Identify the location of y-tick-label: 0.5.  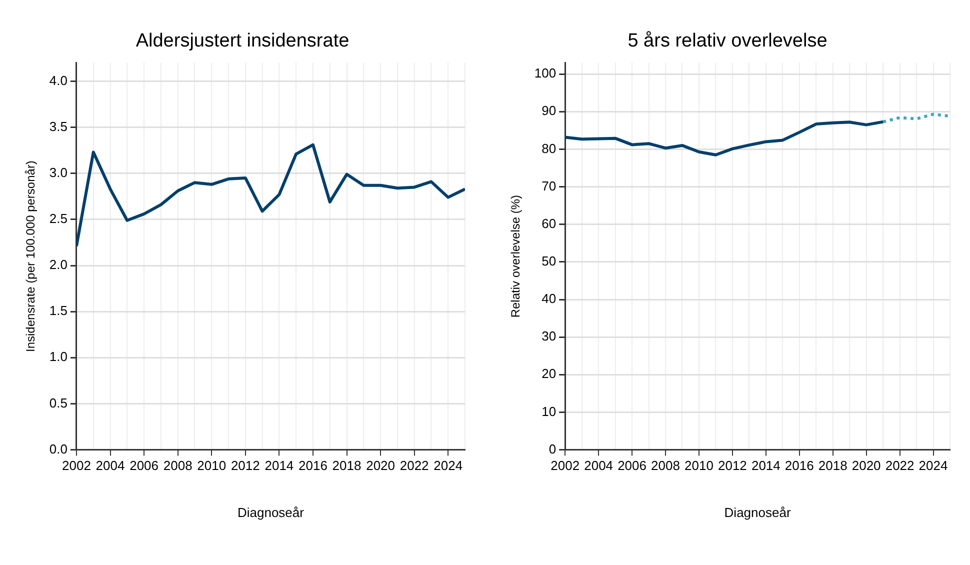
(58, 402).